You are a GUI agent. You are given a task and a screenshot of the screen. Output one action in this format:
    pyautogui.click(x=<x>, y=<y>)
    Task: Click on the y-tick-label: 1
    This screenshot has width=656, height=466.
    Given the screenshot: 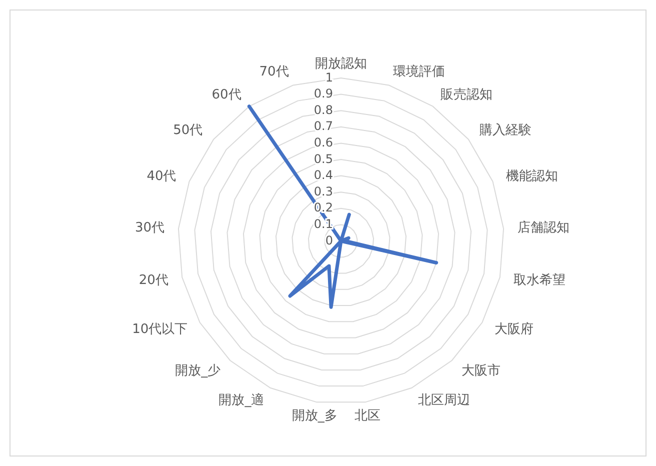 What is the action you would take?
    pyautogui.click(x=329, y=77)
    